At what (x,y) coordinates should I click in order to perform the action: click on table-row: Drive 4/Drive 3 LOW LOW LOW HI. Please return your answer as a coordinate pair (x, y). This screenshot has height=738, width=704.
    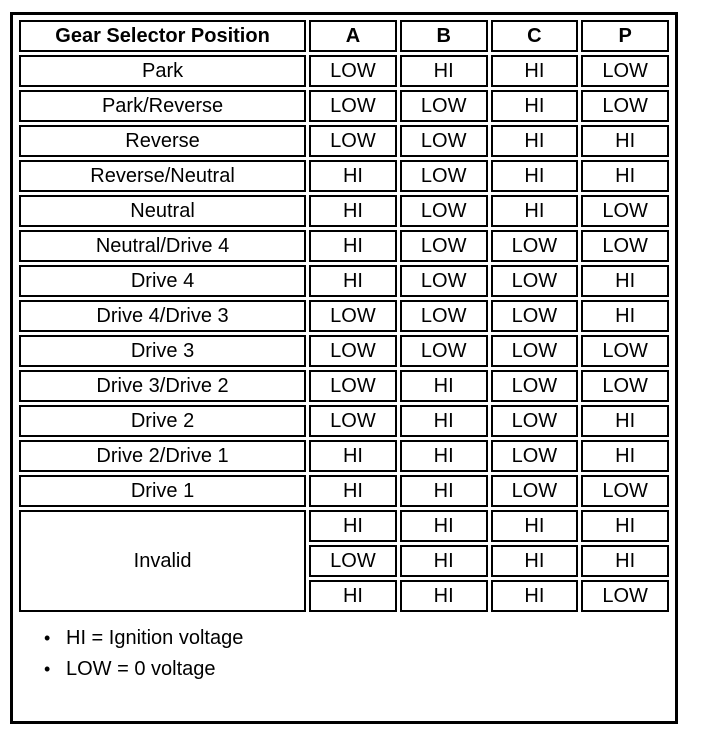
    Looking at the image, I should click on (344, 316).